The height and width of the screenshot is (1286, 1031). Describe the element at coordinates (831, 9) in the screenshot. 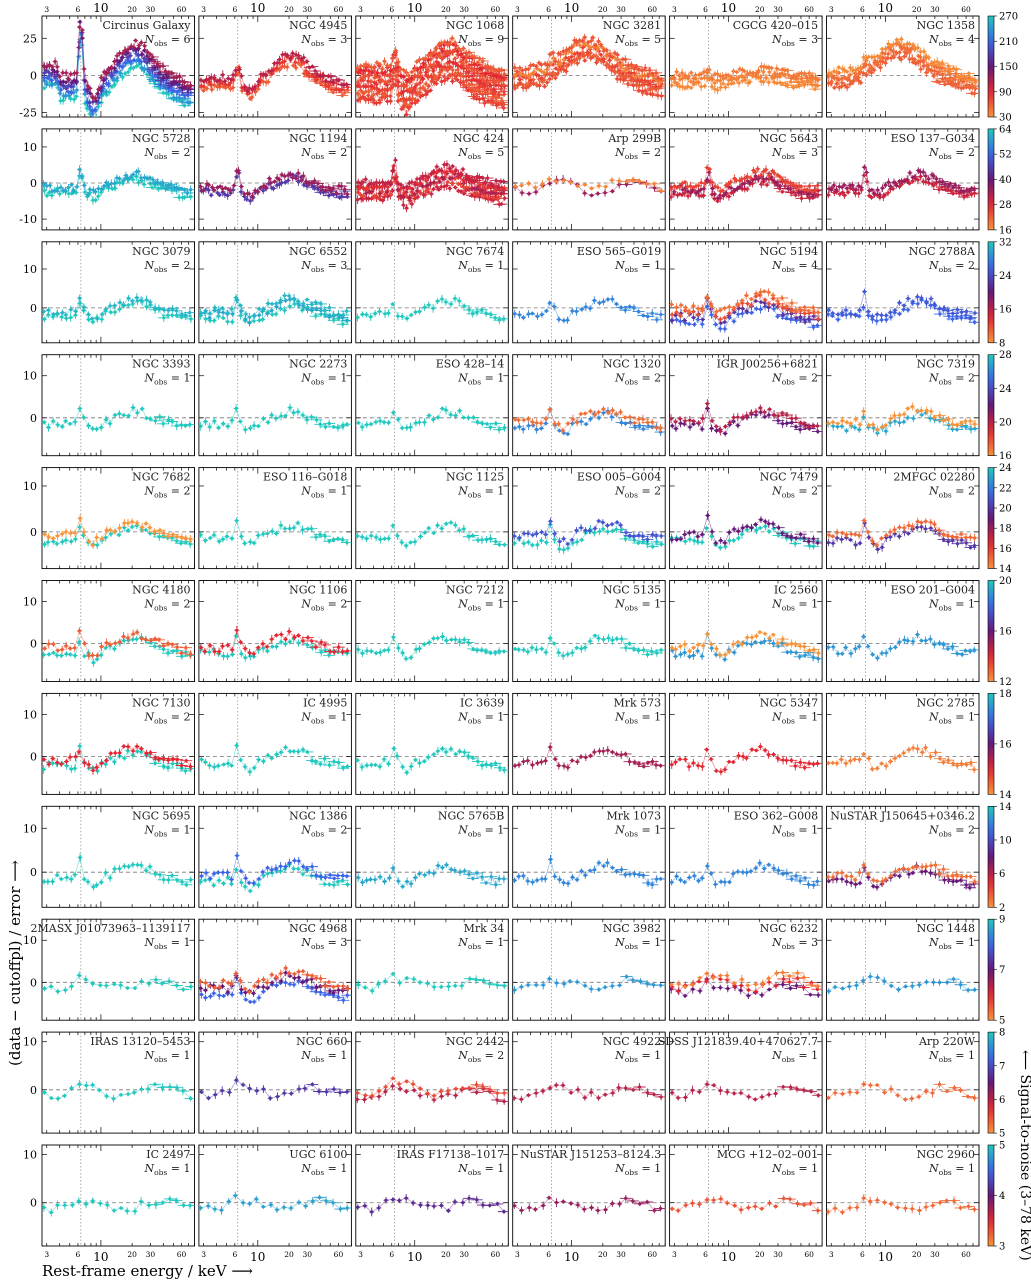

I see `x-tick-label: 3` at that location.